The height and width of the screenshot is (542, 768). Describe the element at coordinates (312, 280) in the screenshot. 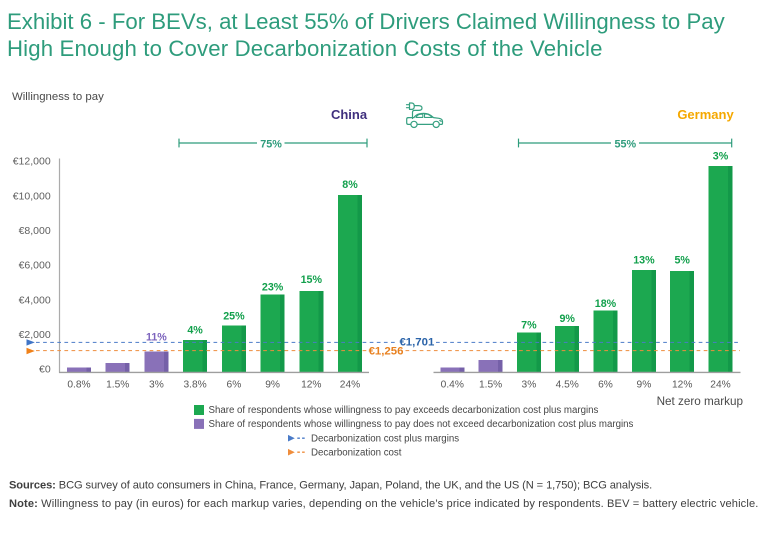

I see `svg-text: 15%` at that location.